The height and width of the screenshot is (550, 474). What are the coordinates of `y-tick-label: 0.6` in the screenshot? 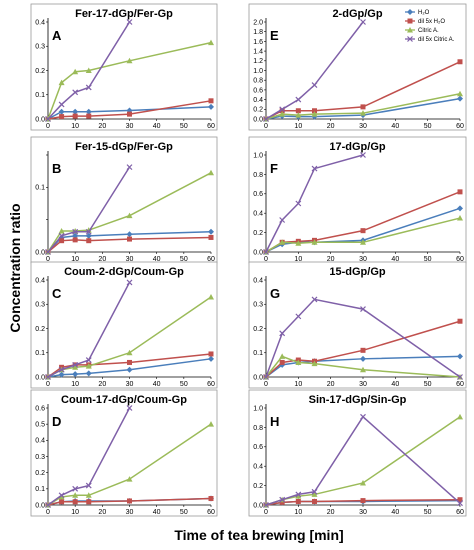 It's located at (258, 447).